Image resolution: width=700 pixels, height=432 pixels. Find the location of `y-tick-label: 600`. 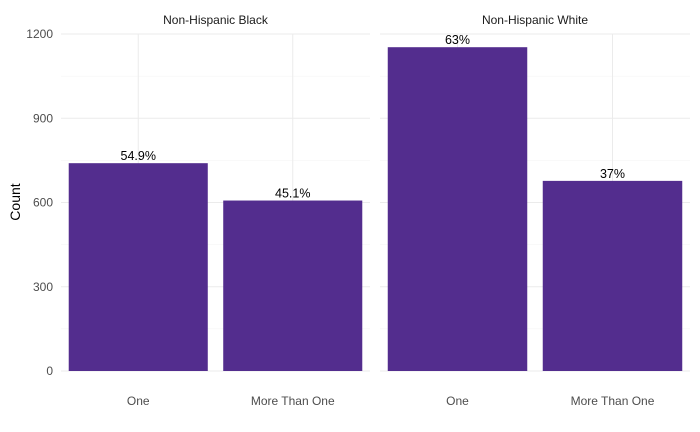

y-tick-label: 600 is located at coordinates (43, 203).